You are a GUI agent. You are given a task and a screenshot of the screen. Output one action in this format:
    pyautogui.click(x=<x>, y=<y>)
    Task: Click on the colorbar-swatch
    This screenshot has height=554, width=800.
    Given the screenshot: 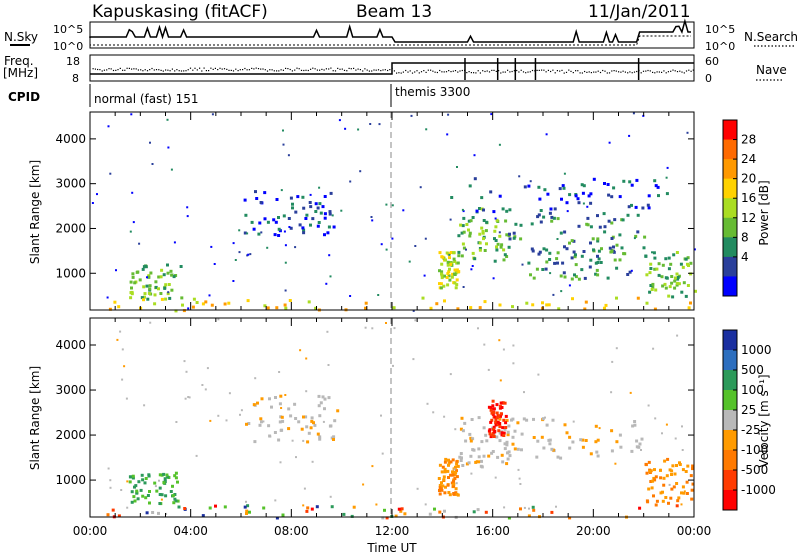 What is the action you would take?
    pyautogui.click(x=730, y=460)
    